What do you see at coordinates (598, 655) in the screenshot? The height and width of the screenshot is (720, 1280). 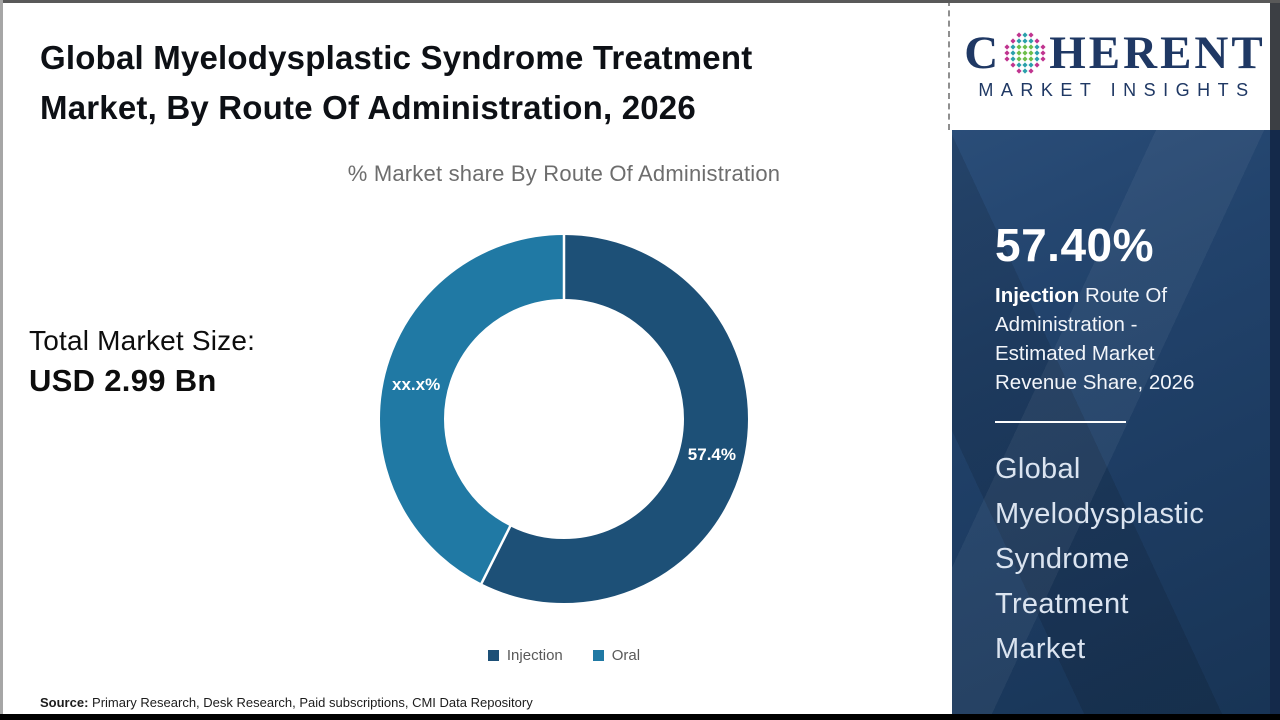 I see `legend-swatch-oral` at bounding box center [598, 655].